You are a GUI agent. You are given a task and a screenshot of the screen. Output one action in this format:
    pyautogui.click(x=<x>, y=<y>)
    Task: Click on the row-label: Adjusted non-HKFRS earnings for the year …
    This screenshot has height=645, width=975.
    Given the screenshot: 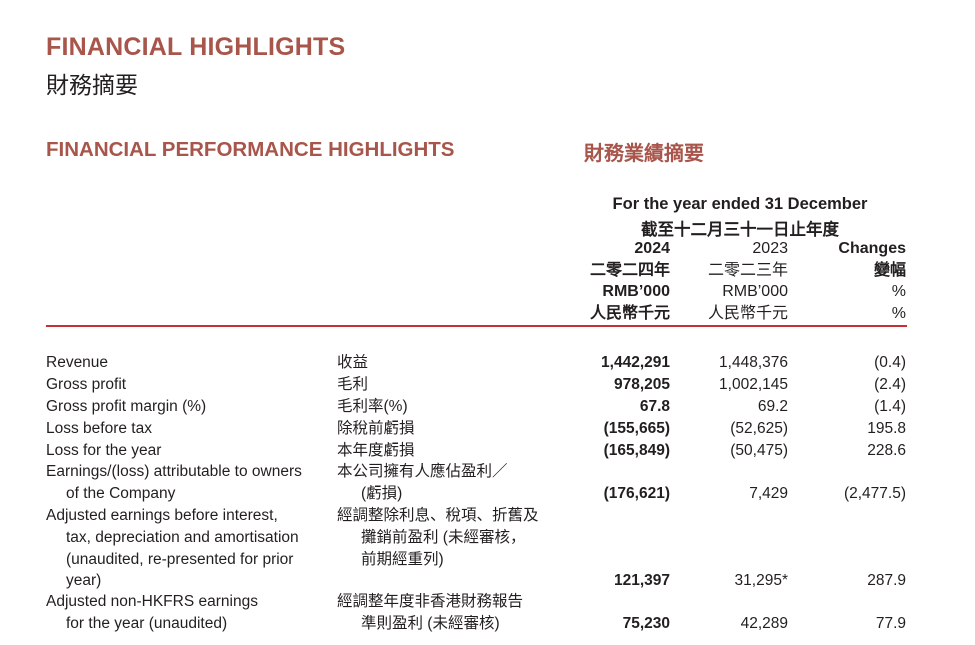 What is the action you would take?
    pyautogui.click(x=188, y=613)
    